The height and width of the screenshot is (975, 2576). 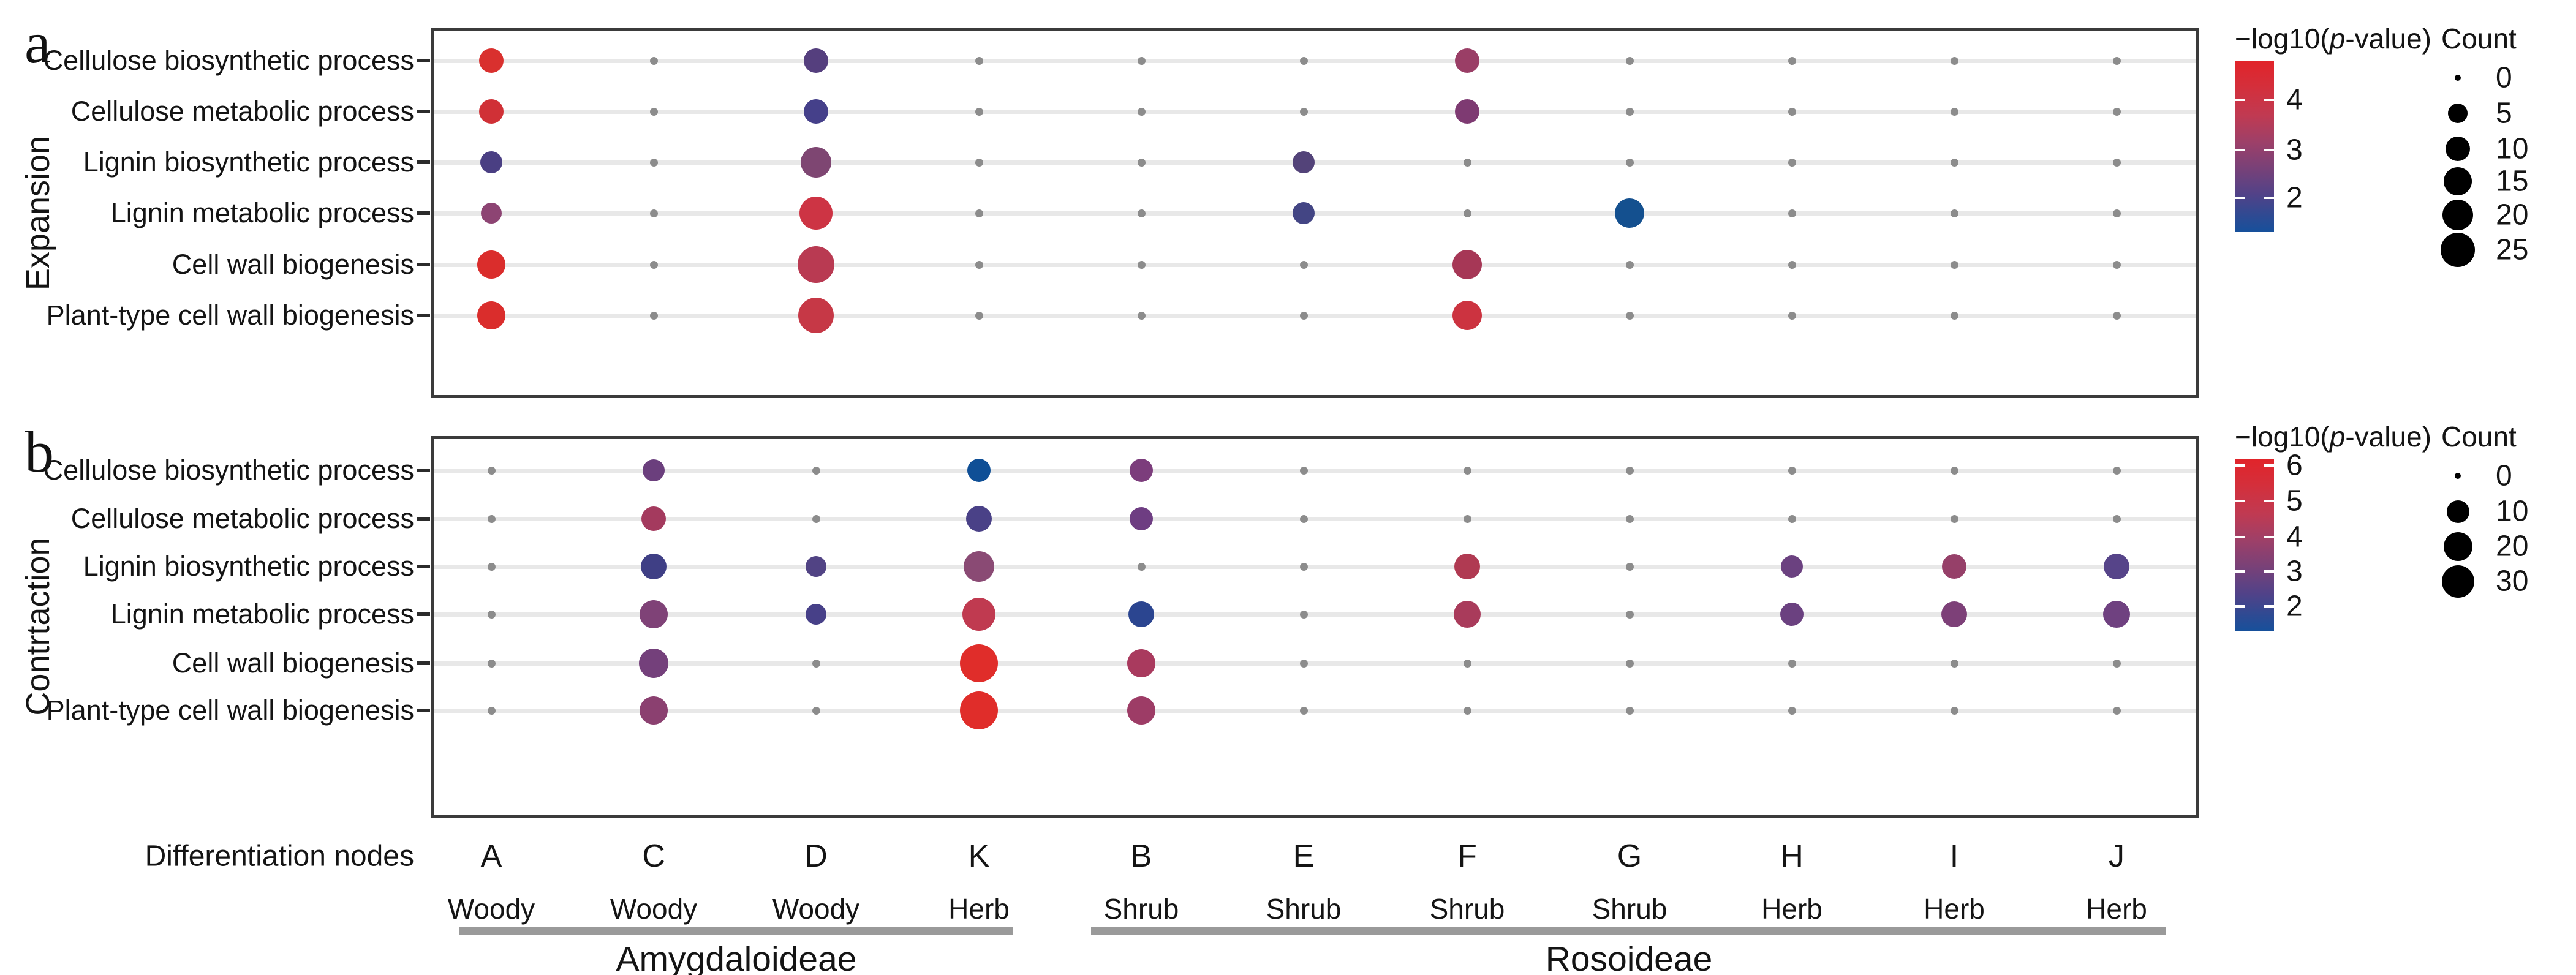 I want to click on y-axis-label: Lignin biosynthetic process, so click(x=248, y=162).